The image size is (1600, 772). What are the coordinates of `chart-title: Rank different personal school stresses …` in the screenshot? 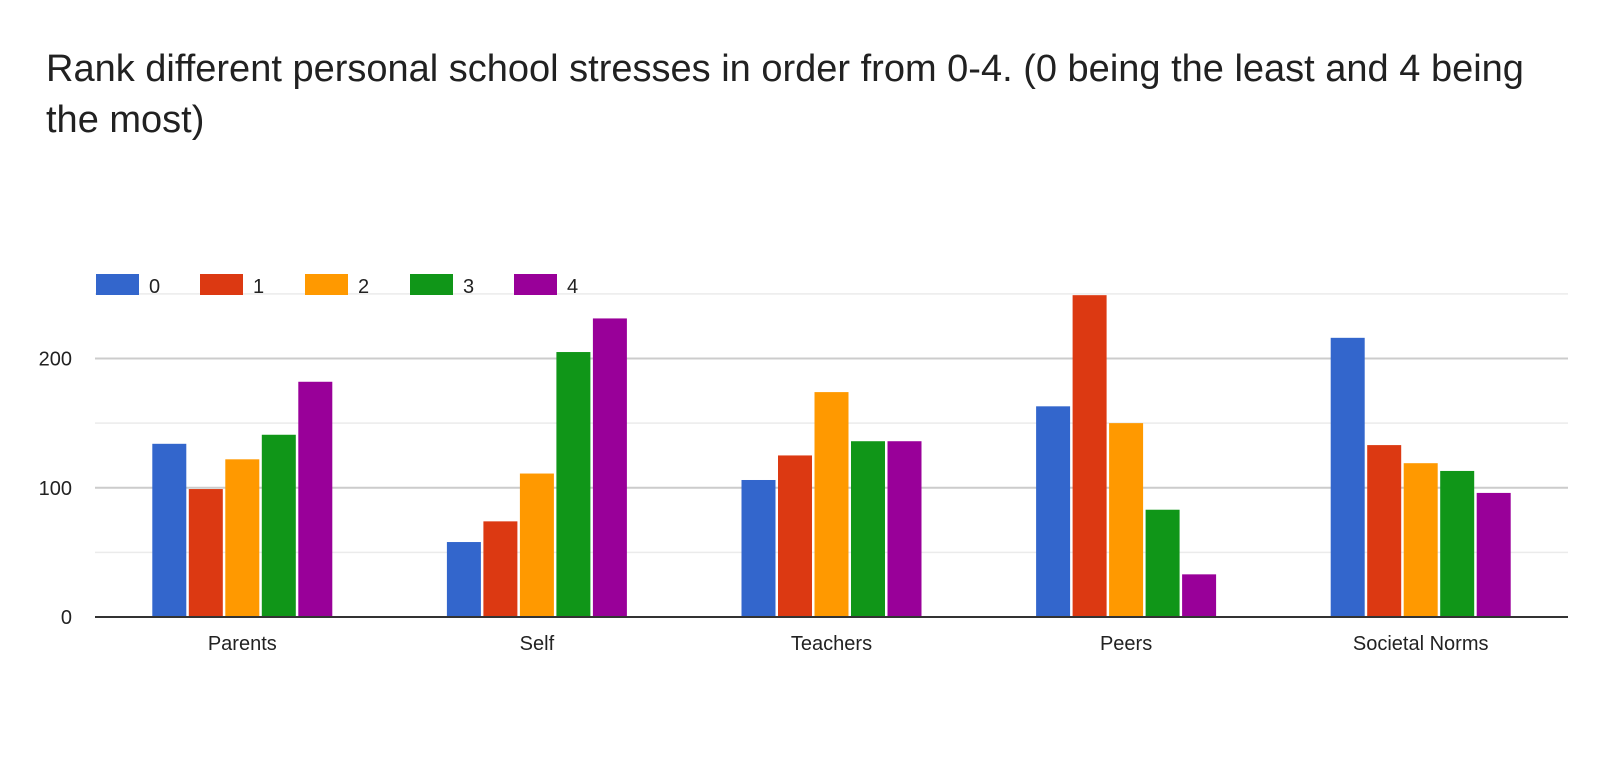 It's located at (785, 94).